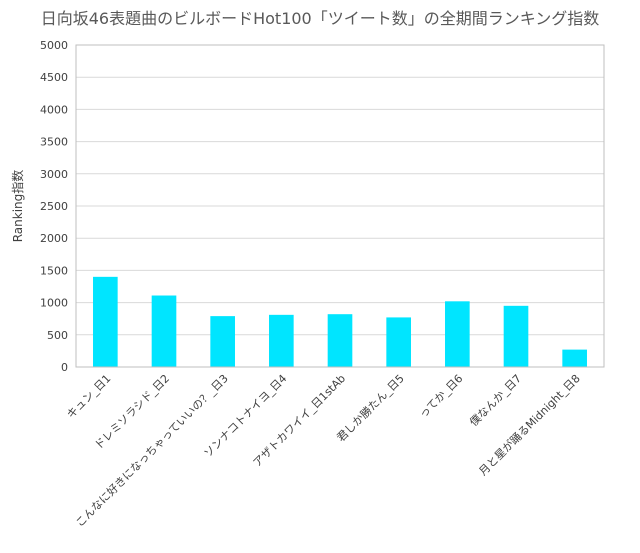 This screenshot has height=553, width=640. I want to click on y-axis-label: Ranking指数, so click(17, 206).